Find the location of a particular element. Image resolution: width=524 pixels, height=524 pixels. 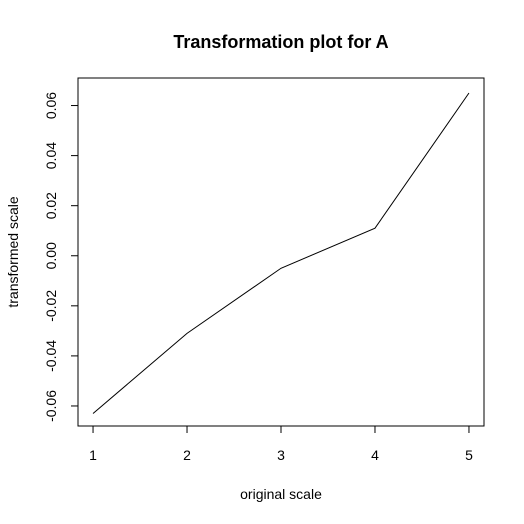

x-axis-label: original scale is located at coordinates (281, 494).